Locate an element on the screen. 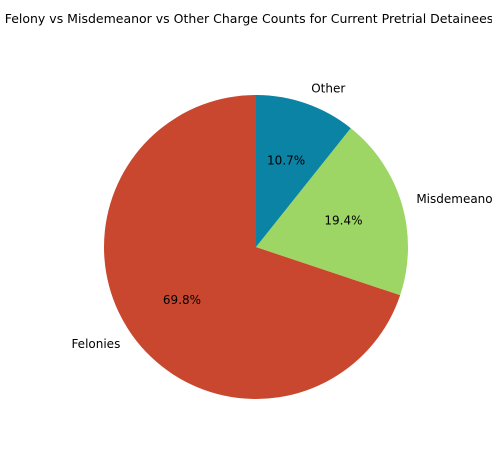 This screenshot has width=492, height=449. pie-slice-other is located at coordinates (303, 171).